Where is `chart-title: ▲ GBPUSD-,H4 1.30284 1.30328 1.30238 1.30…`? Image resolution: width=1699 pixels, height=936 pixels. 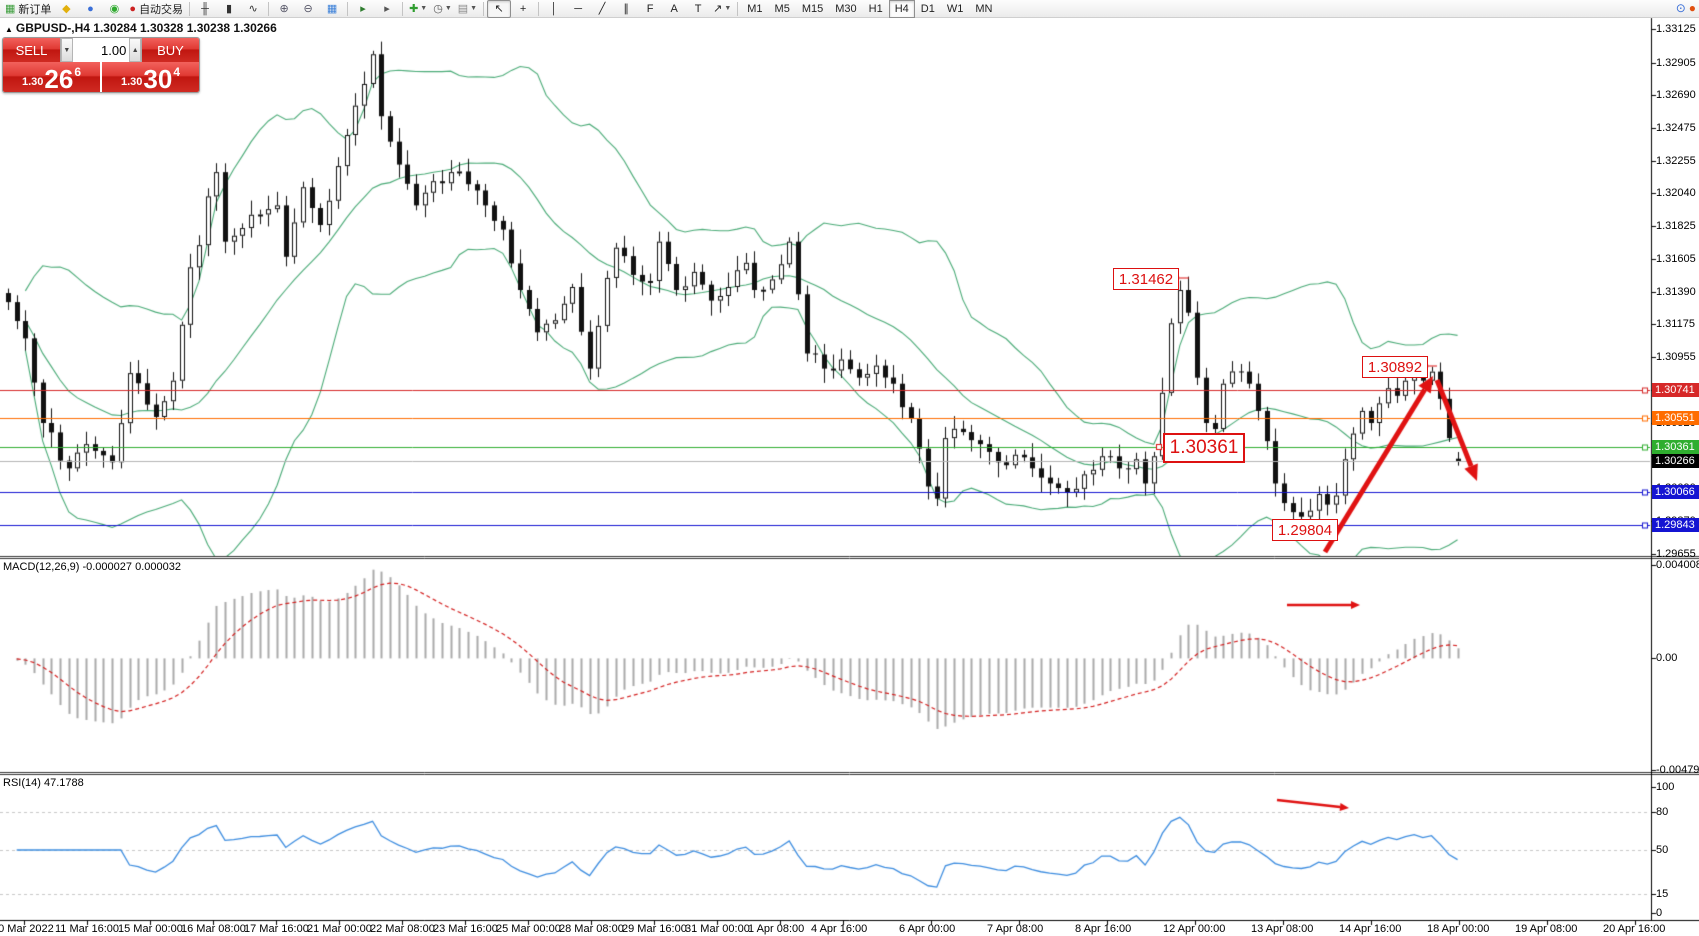
chart-title: ▲ GBPUSD-,H4 1.30284 1.30328 1.30238 1.30… is located at coordinates (141, 28).